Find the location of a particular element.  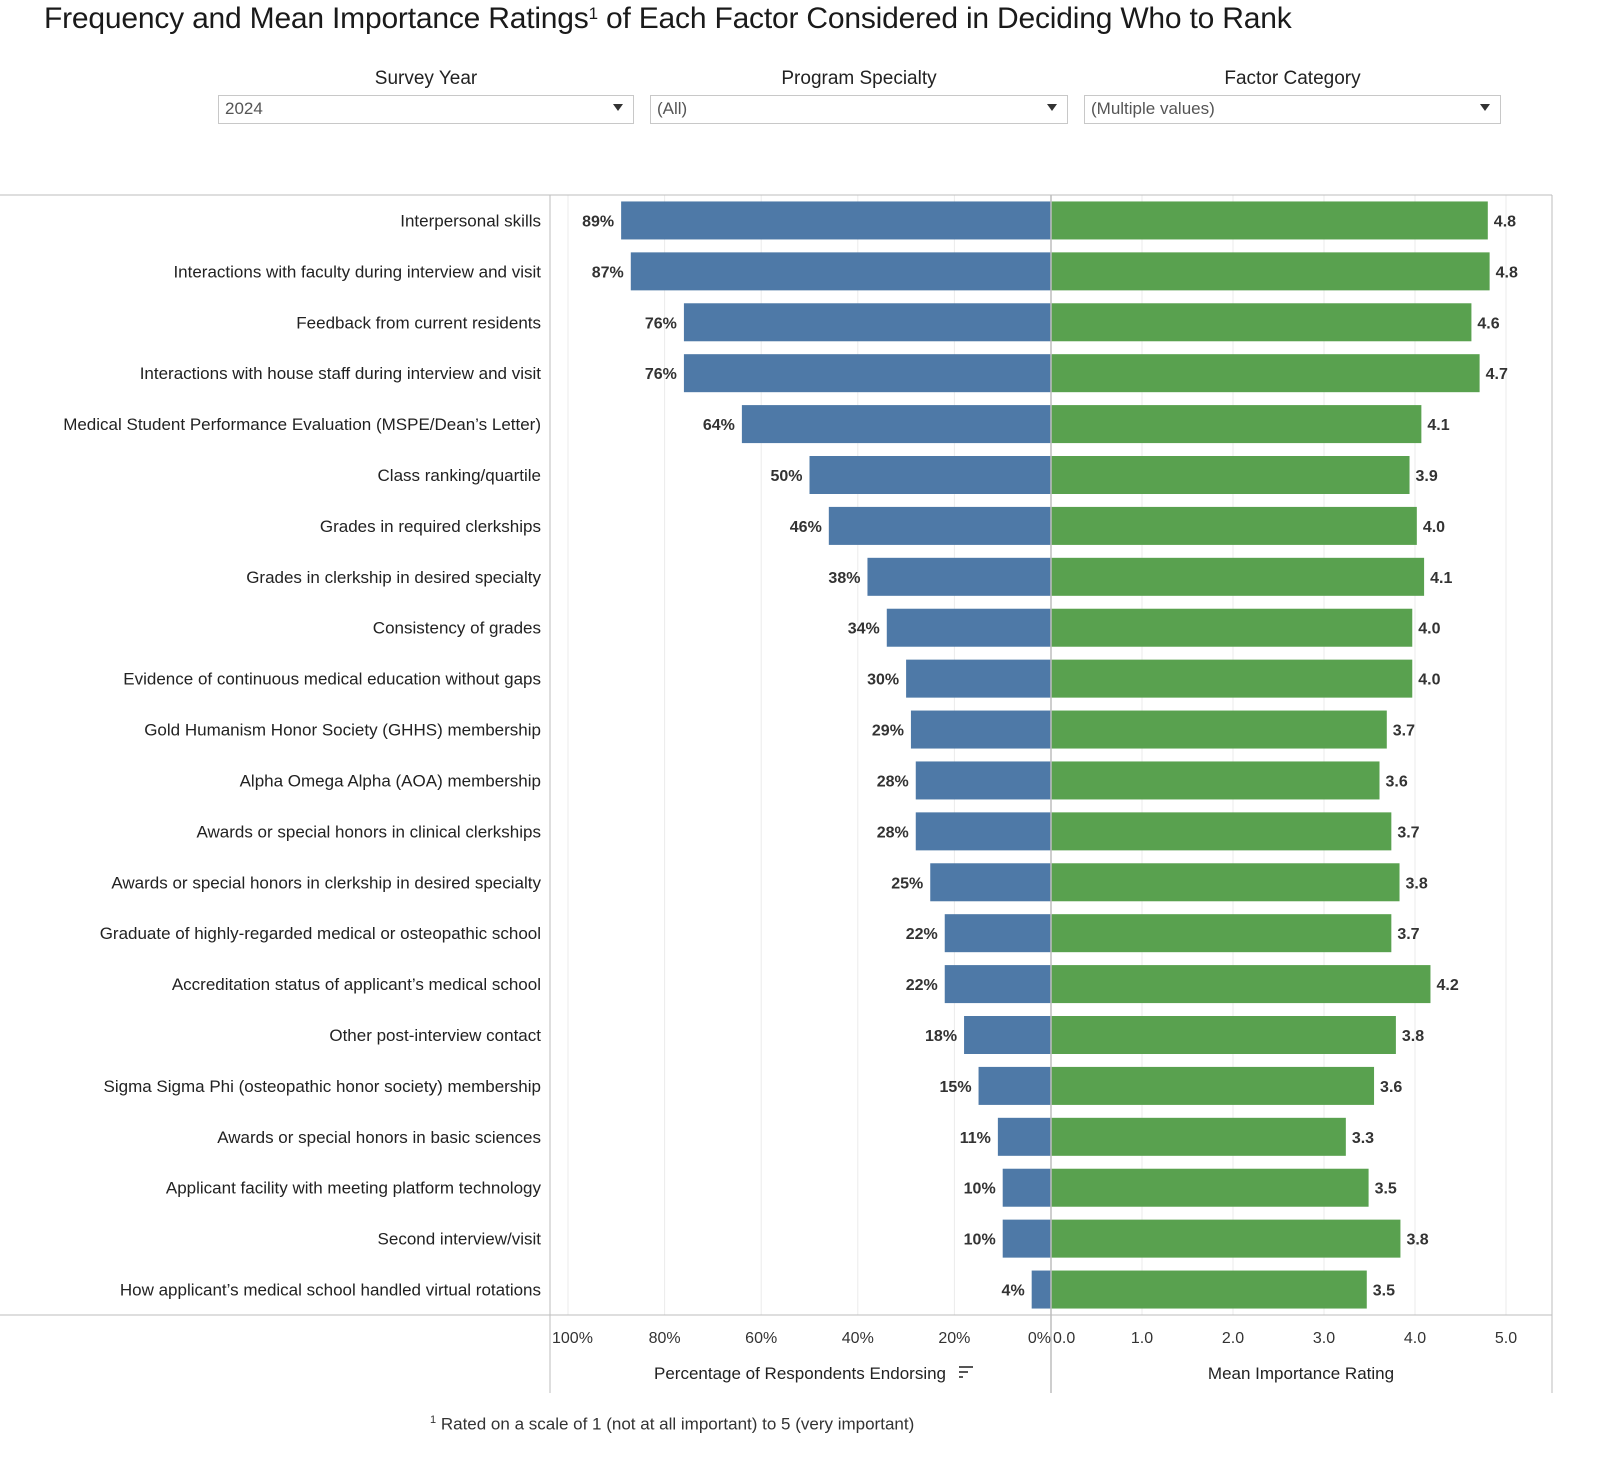

survey-year-dropdown: 2024 is located at coordinates (426, 109).